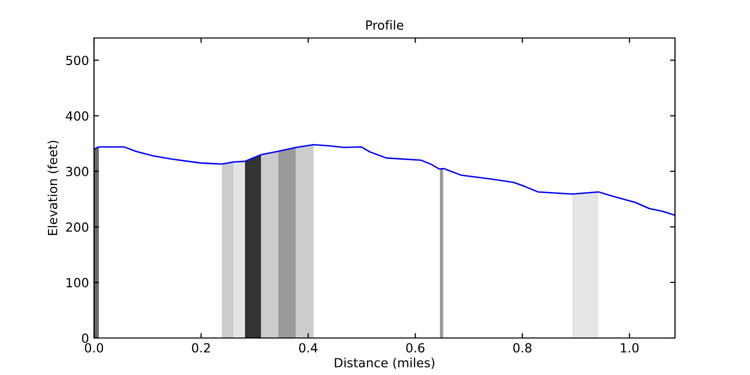  I want to click on x-tick-label: 0.2, so click(201, 348).